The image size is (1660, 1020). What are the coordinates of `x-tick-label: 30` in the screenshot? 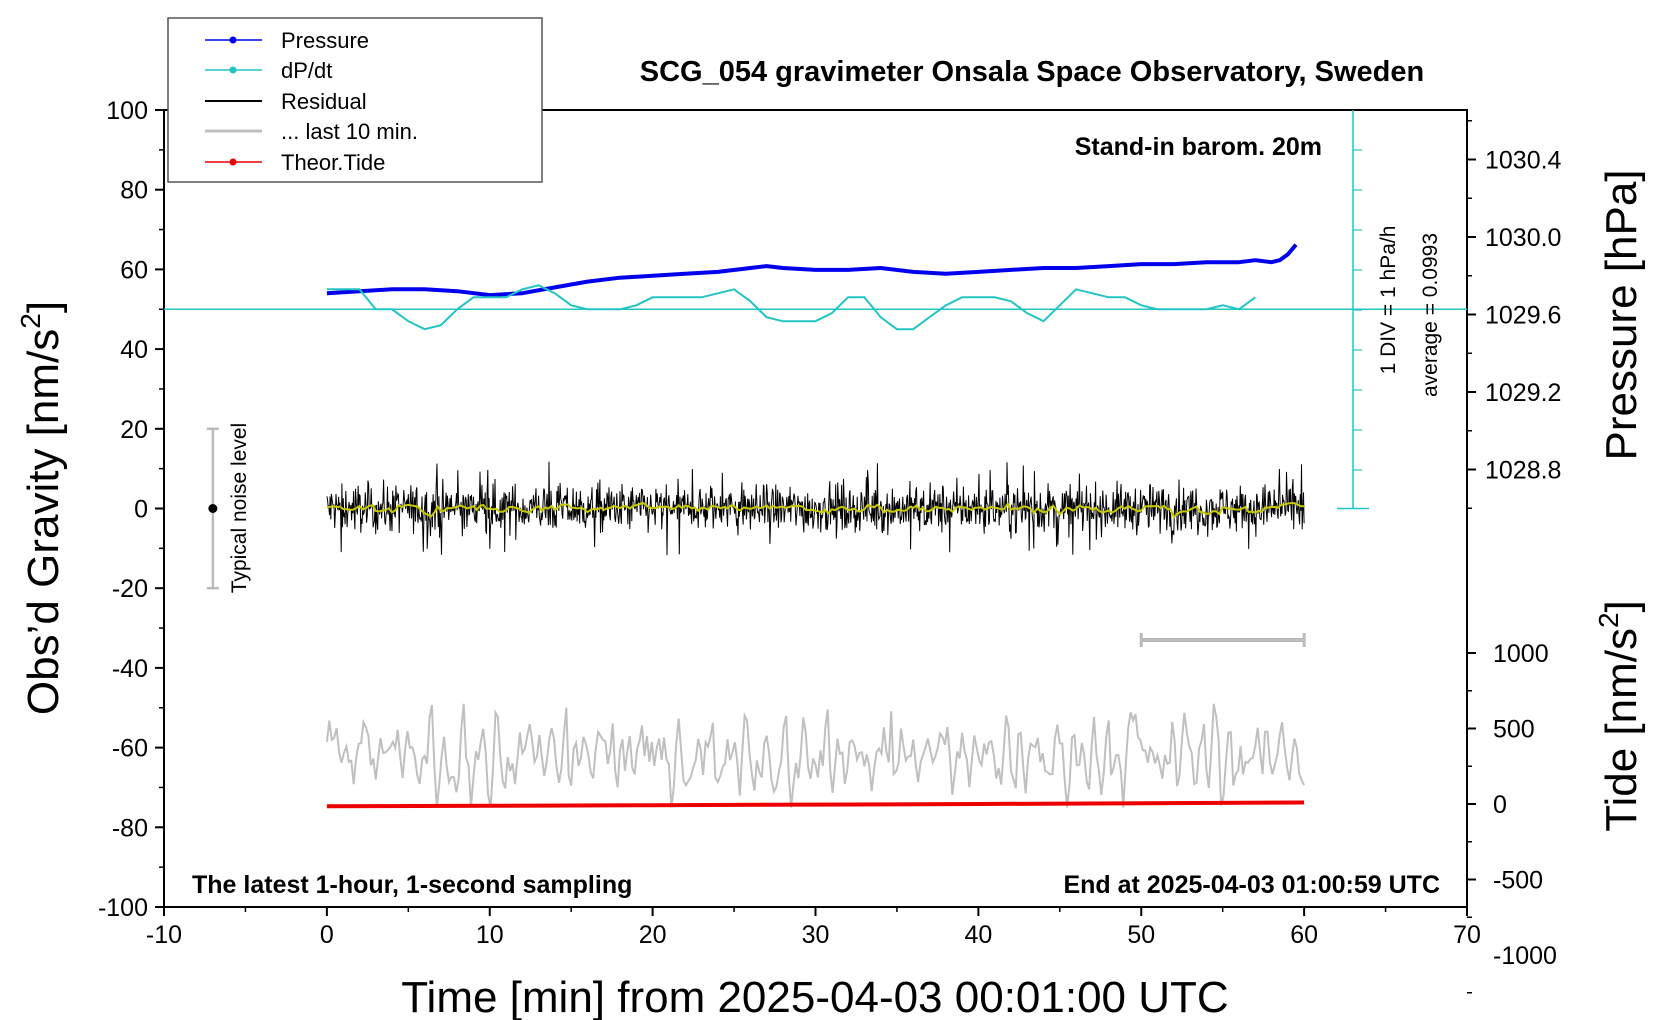 It's located at (816, 935).